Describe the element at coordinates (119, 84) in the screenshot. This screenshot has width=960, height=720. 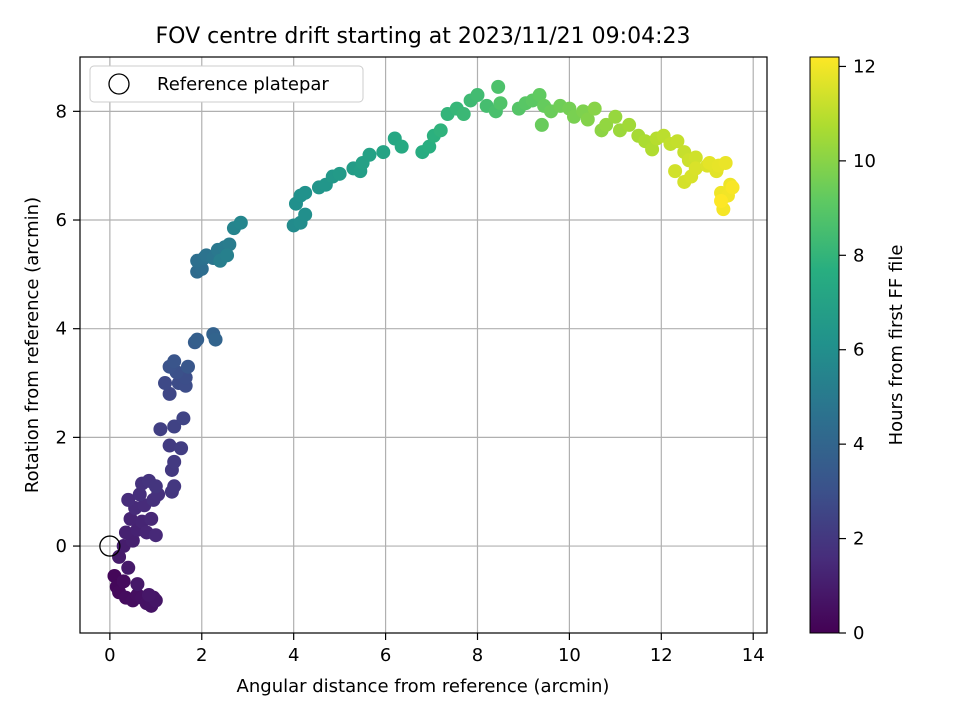
I see `legend-marker` at that location.